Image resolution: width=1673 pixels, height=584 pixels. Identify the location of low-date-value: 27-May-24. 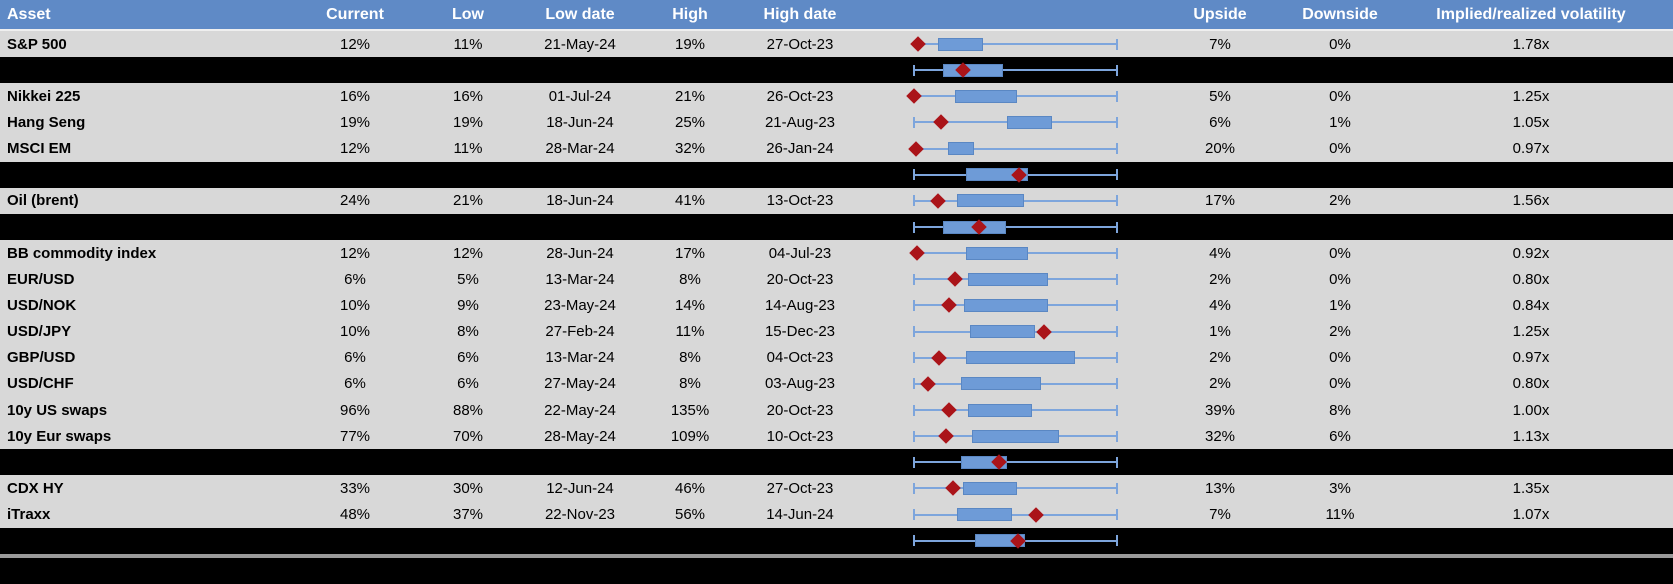
(580, 384).